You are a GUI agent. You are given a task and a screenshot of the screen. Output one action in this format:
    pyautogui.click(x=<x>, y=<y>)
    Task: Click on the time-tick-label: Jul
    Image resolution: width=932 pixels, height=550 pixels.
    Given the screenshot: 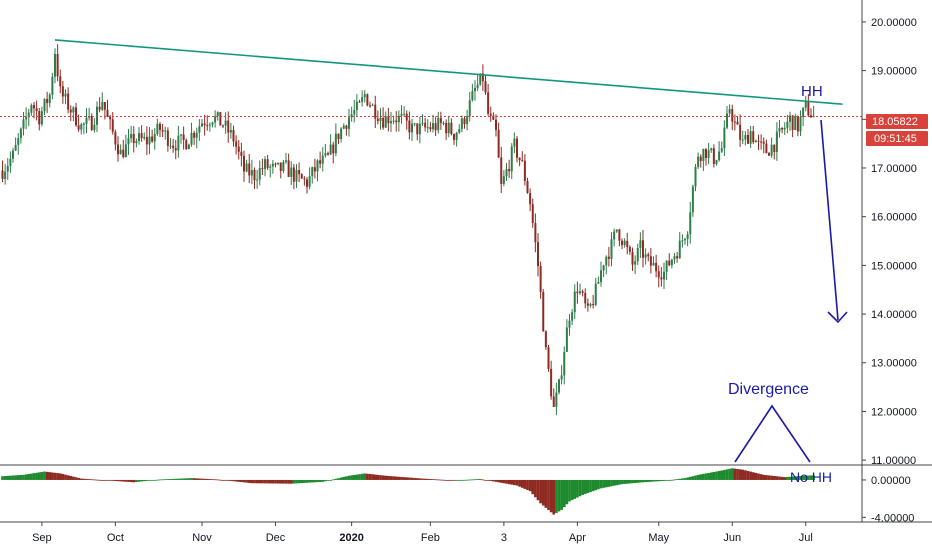 What is the action you would take?
    pyautogui.click(x=806, y=538)
    